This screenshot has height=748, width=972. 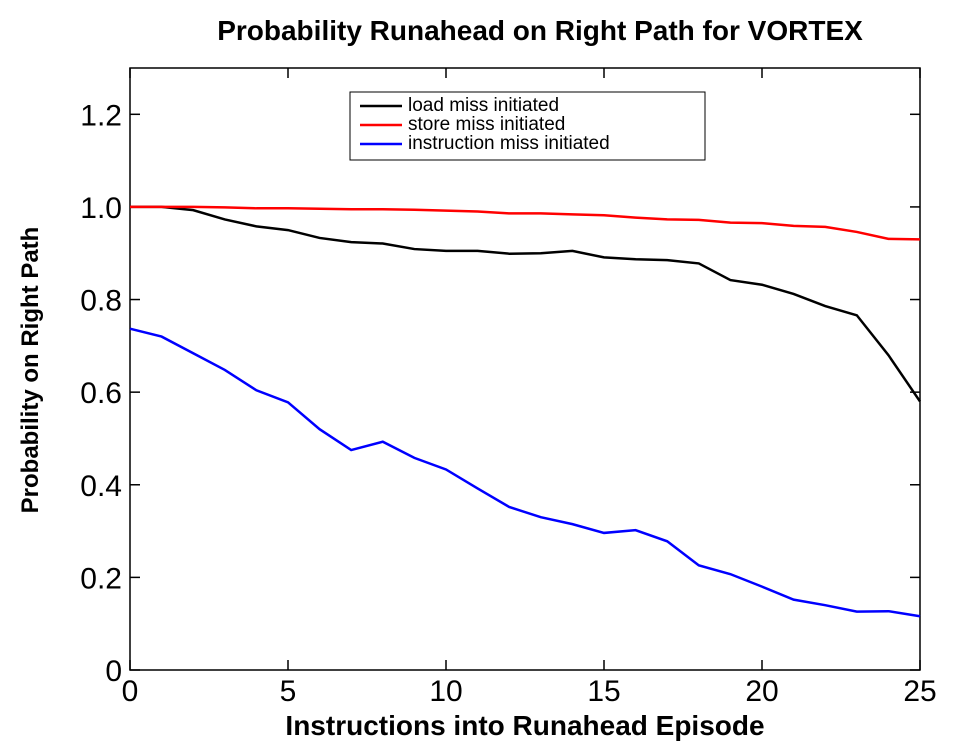 What do you see at coordinates (509, 143) in the screenshot?
I see `legend-label: instruction miss initiated` at bounding box center [509, 143].